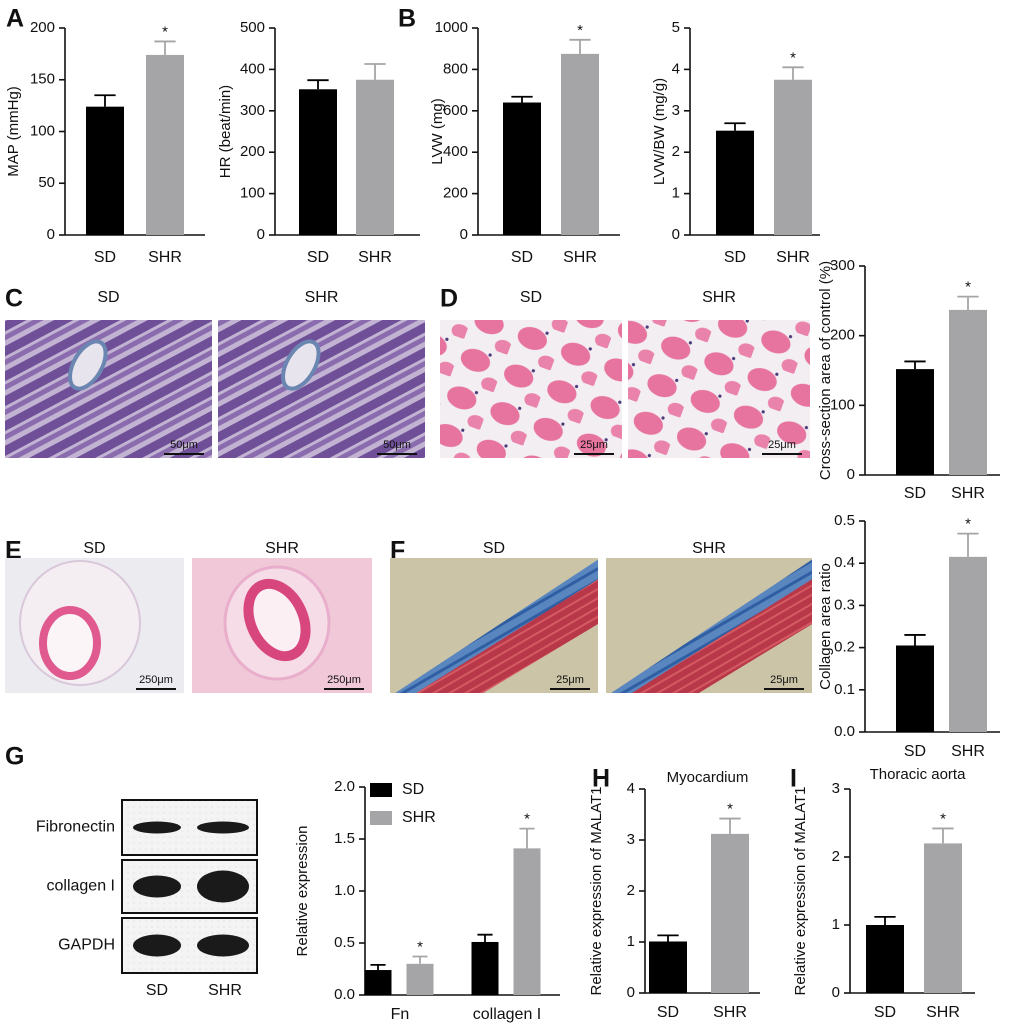  What do you see at coordinates (157, 990) in the screenshot?
I see `lane-label: SD` at bounding box center [157, 990].